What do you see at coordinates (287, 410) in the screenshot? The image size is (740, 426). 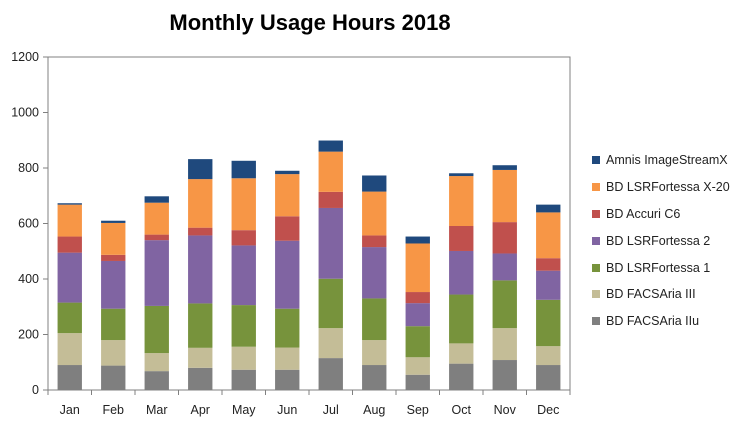 I see `x-tick-label: Jun` at bounding box center [287, 410].